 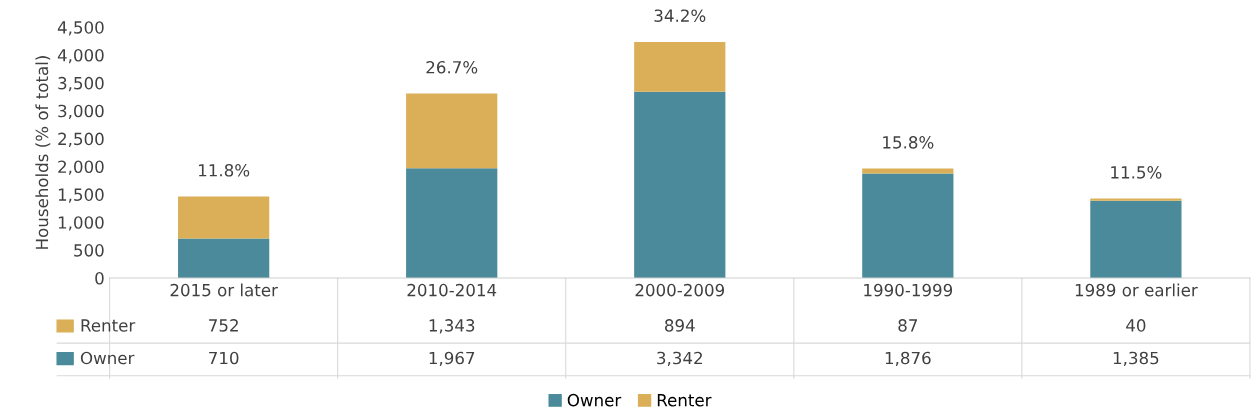 I want to click on annotation: 11.5%, so click(x=1136, y=172).